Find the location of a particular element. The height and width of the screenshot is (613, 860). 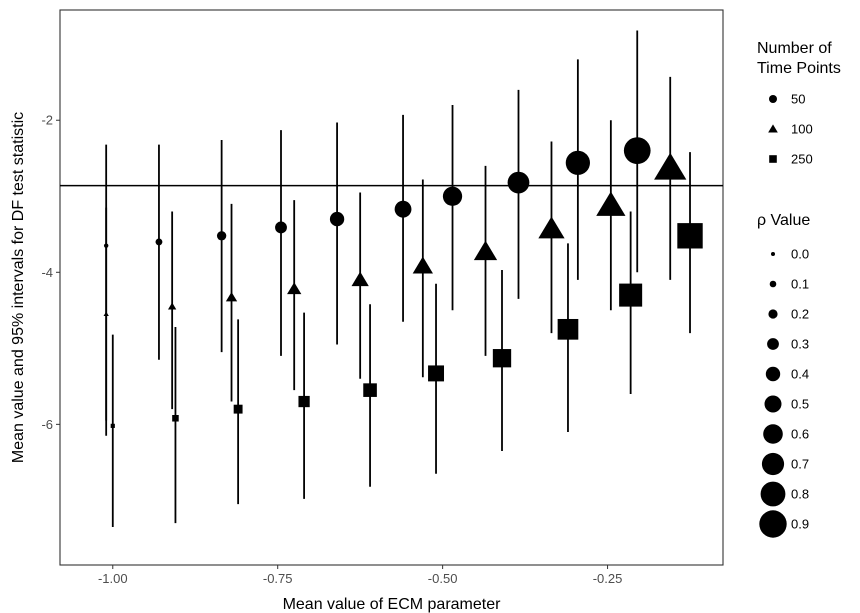

x-axis-title: Mean value of ECM parameter is located at coordinates (392, 604).